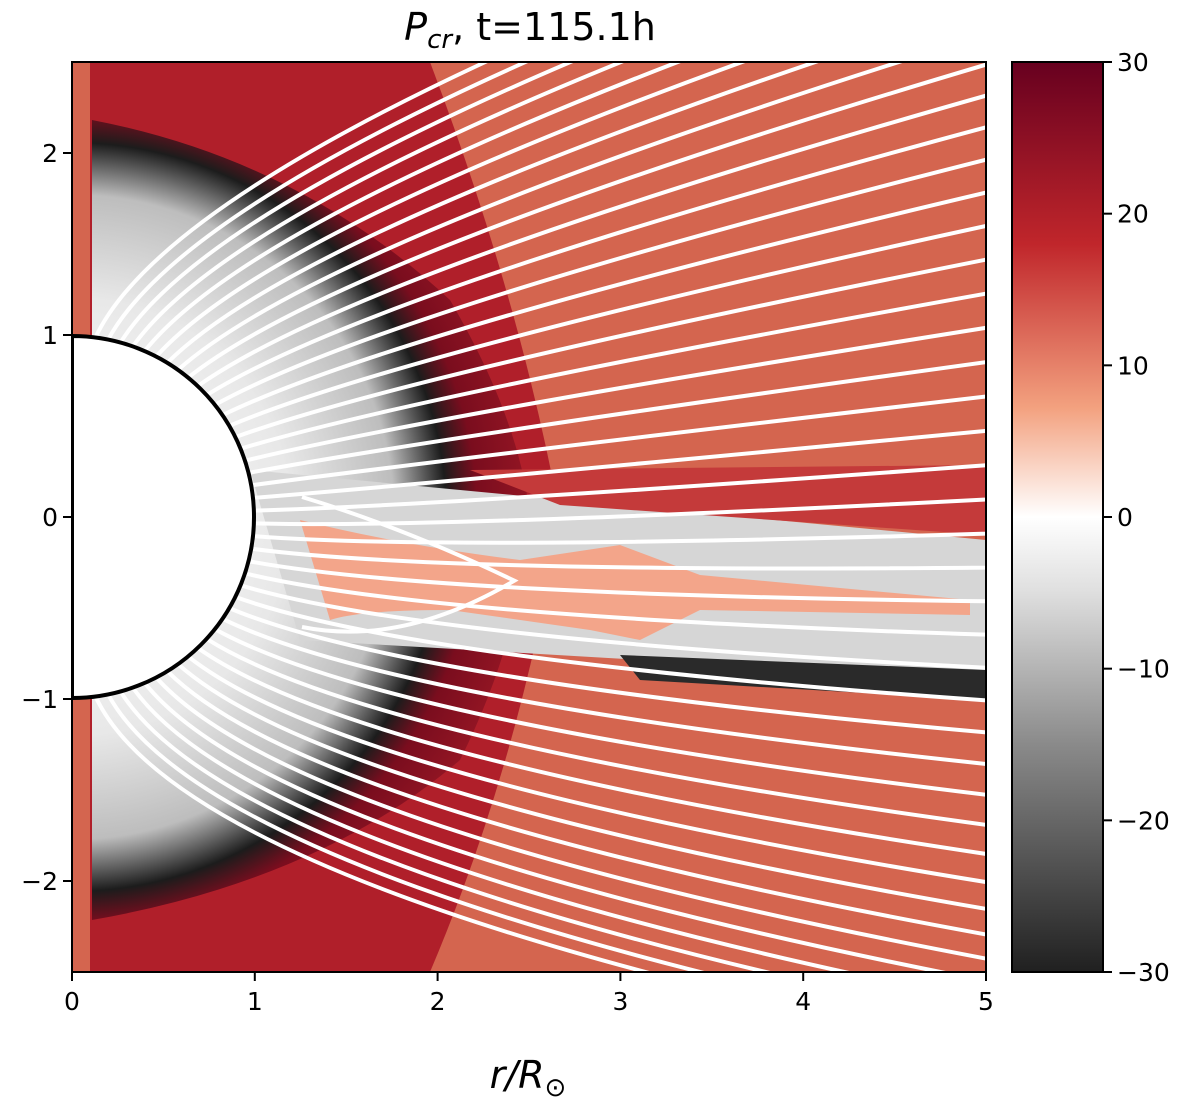  Describe the element at coordinates (620, 1001) in the screenshot. I see `x-tick-label: 3` at that location.